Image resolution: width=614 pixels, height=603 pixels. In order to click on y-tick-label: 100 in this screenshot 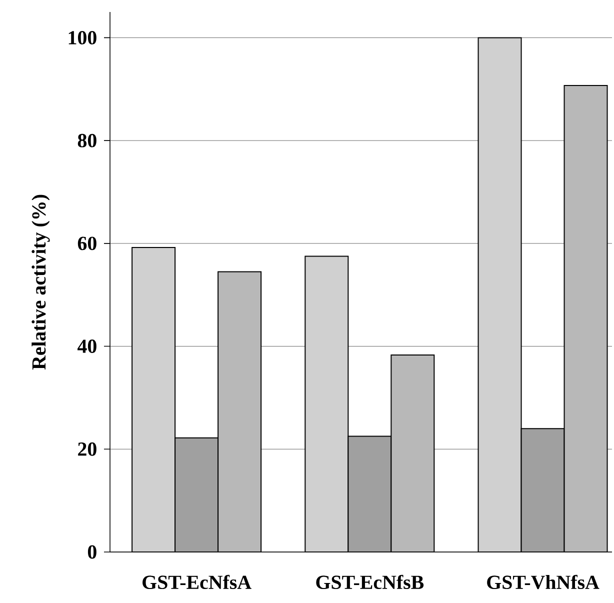, I will do `click(82, 37)`.